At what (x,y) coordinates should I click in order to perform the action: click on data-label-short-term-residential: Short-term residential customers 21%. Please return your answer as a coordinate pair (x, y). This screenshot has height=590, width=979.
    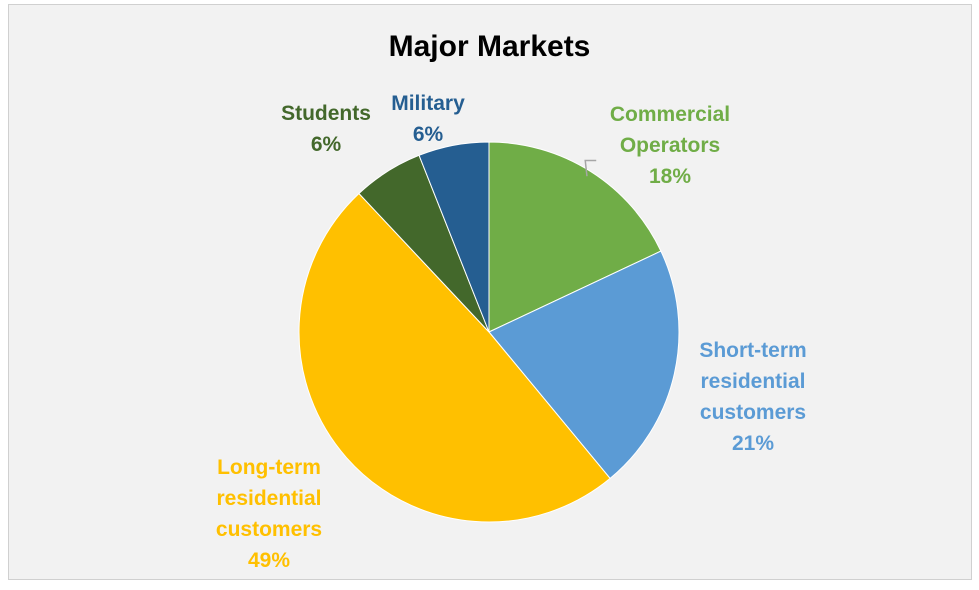
    Looking at the image, I should click on (753, 397).